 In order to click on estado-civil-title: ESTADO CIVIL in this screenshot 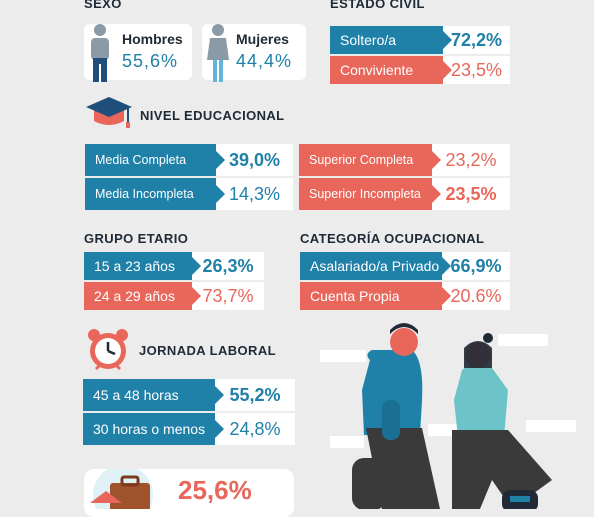, I will do `click(377, 5)`.